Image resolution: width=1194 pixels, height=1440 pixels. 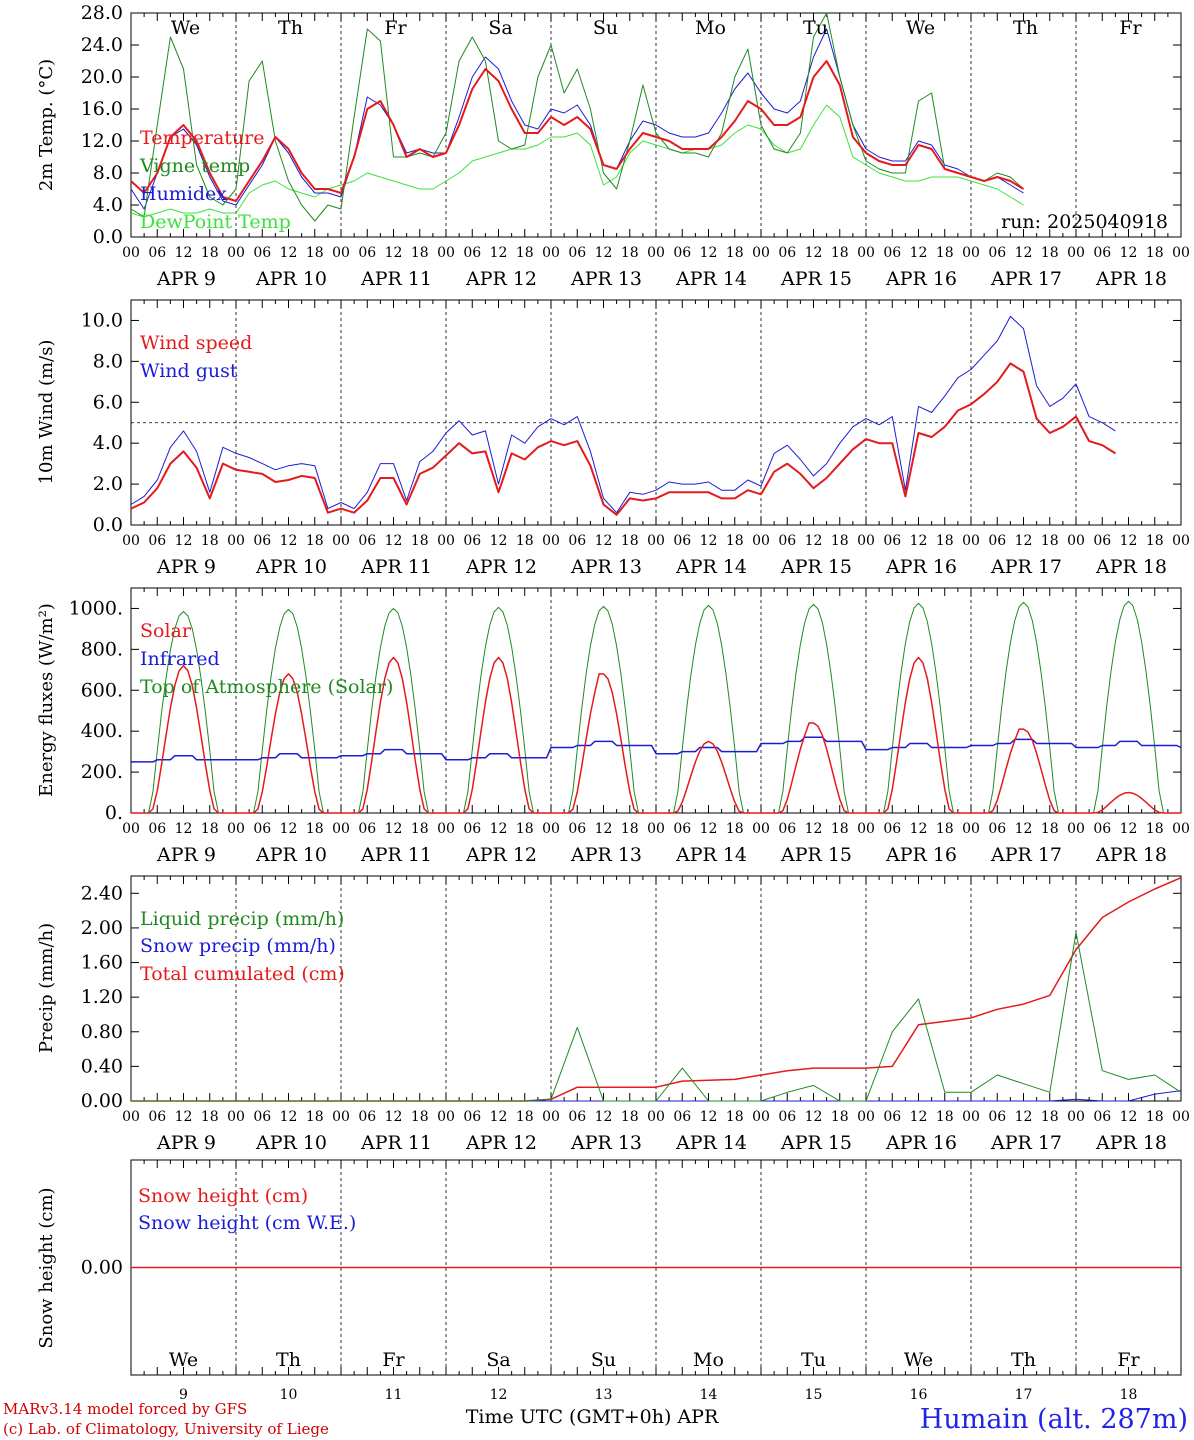 What do you see at coordinates (656, 735) in the screenshot?
I see `series-line-solar` at bounding box center [656, 735].